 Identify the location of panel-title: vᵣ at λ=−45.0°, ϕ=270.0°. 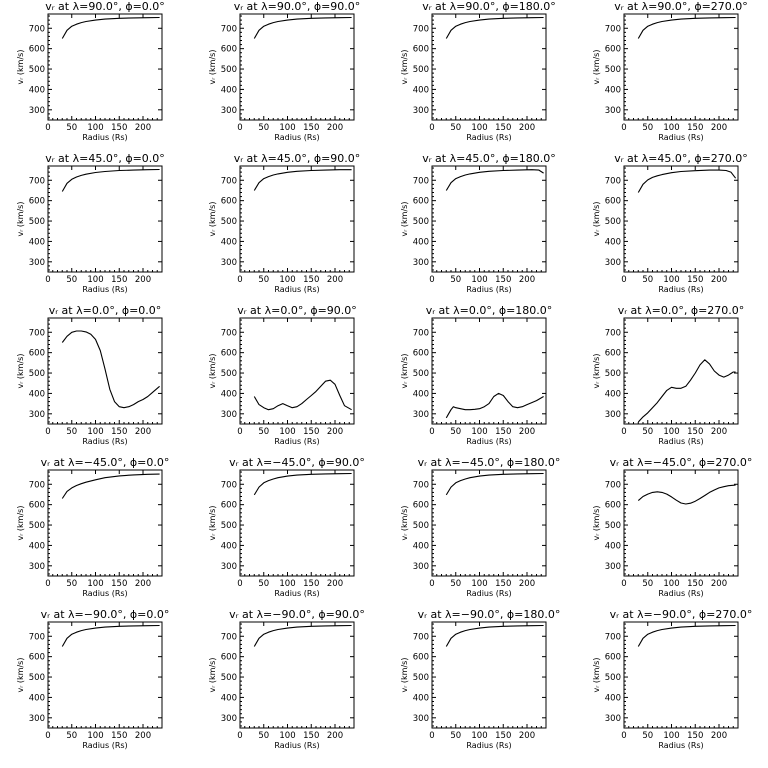
(681, 462).